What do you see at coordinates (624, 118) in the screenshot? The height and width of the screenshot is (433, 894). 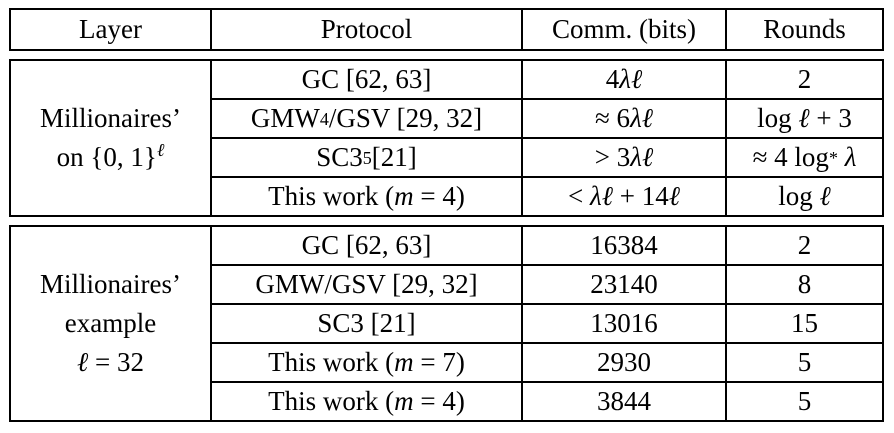 I see `s1-row2-comm: ≈ 6 λℓ` at bounding box center [624, 118].